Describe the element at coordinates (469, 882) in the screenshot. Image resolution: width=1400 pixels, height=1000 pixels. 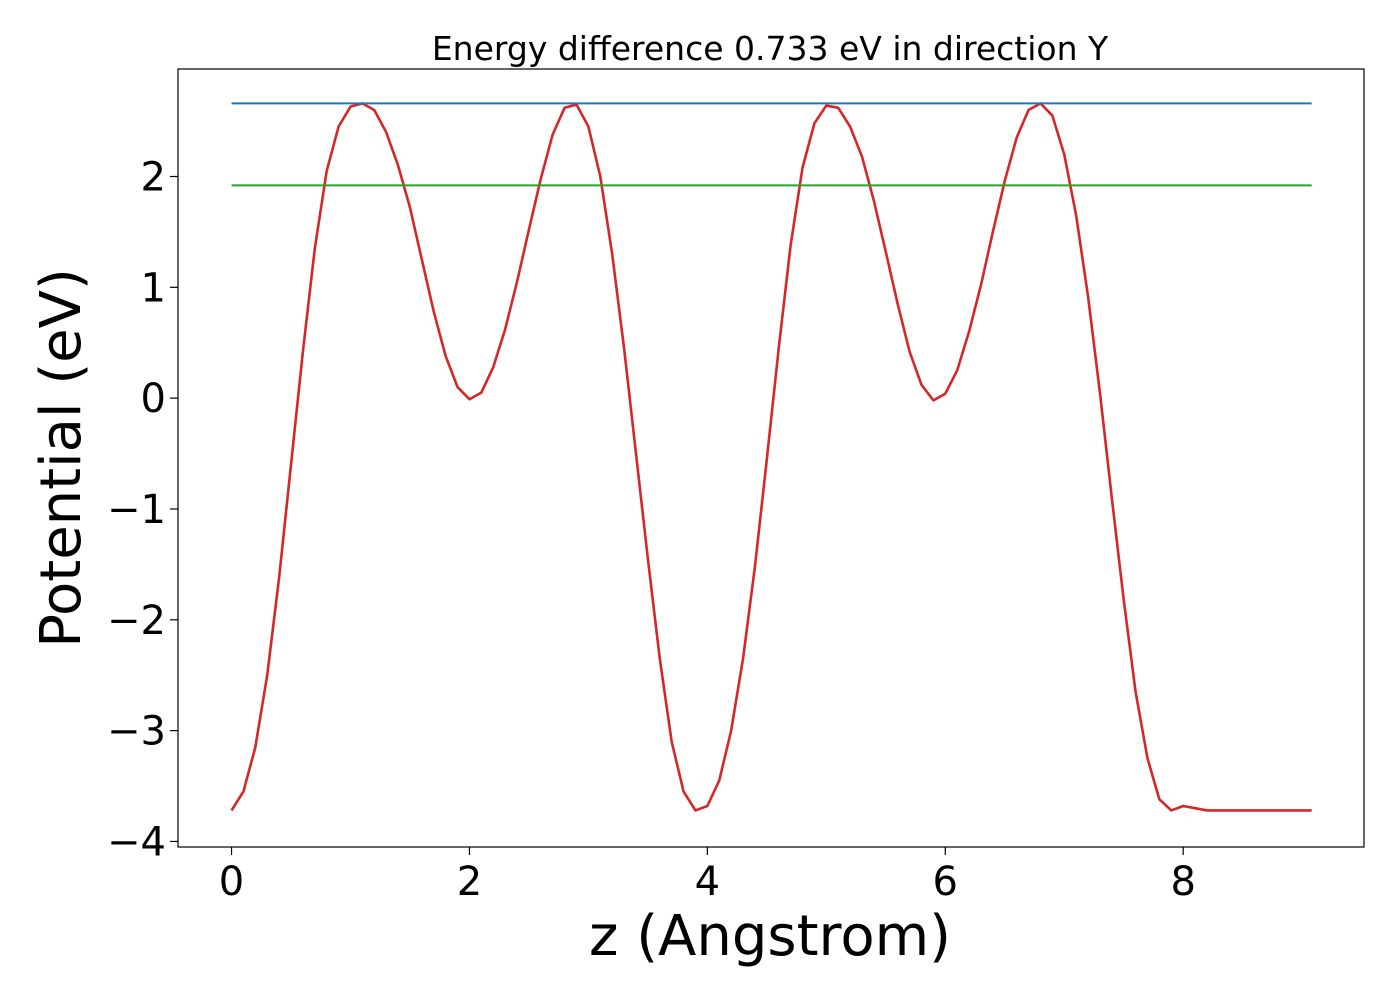
I see `x-tick-label: 2` at that location.